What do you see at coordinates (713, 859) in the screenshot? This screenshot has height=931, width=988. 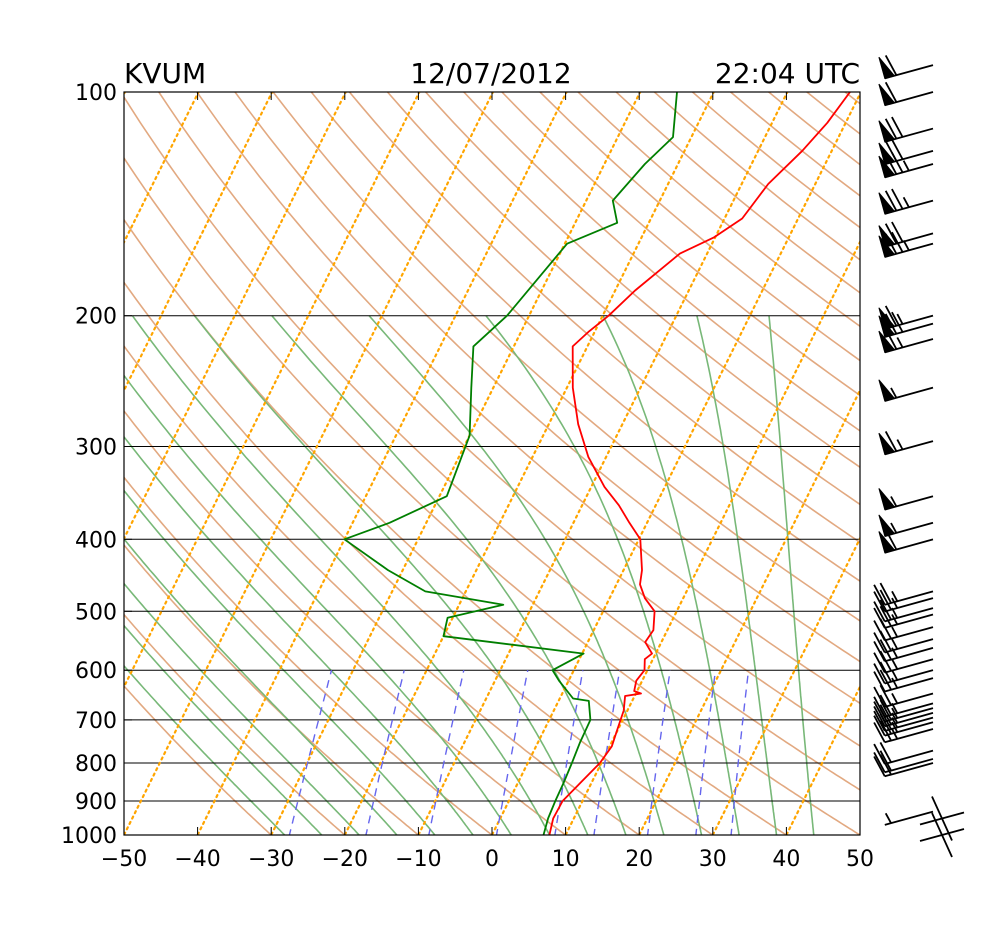 I see `x-tick-label: 30` at bounding box center [713, 859].